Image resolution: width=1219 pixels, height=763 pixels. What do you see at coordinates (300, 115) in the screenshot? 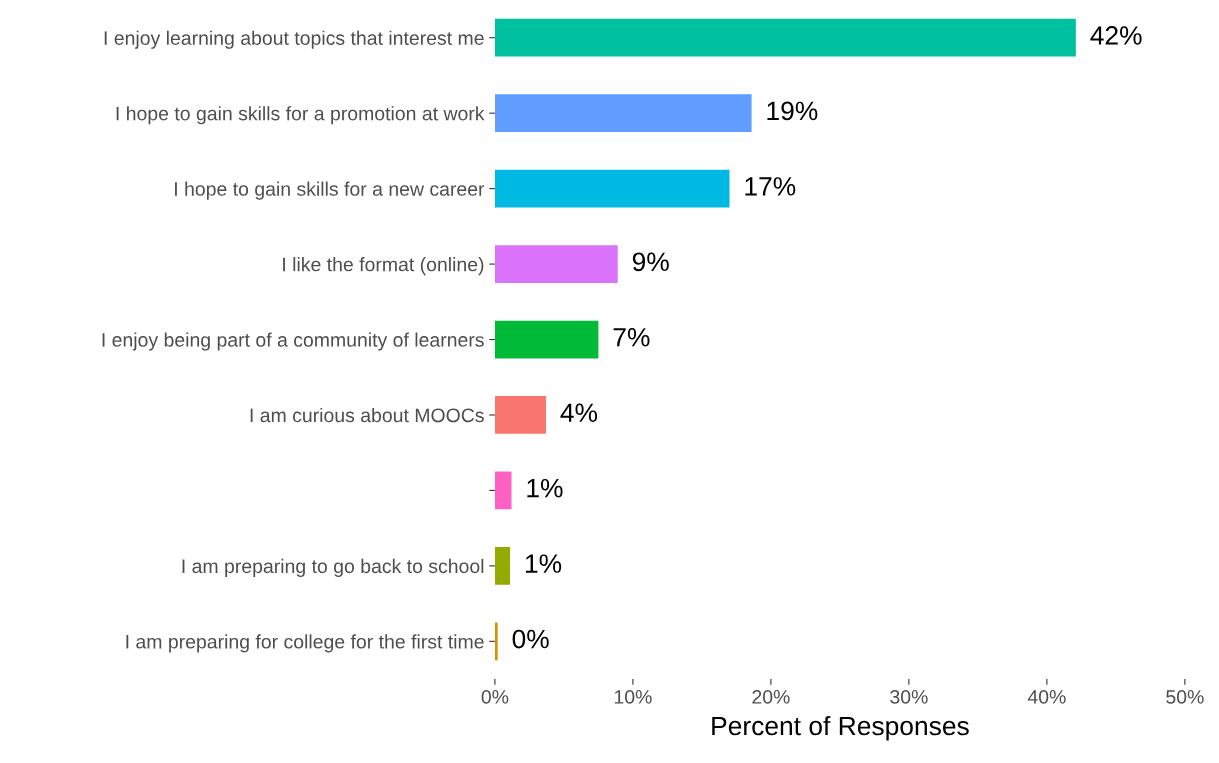
I see `y-tick-label: I hope to gain skills for a promotion at work` at bounding box center [300, 115].